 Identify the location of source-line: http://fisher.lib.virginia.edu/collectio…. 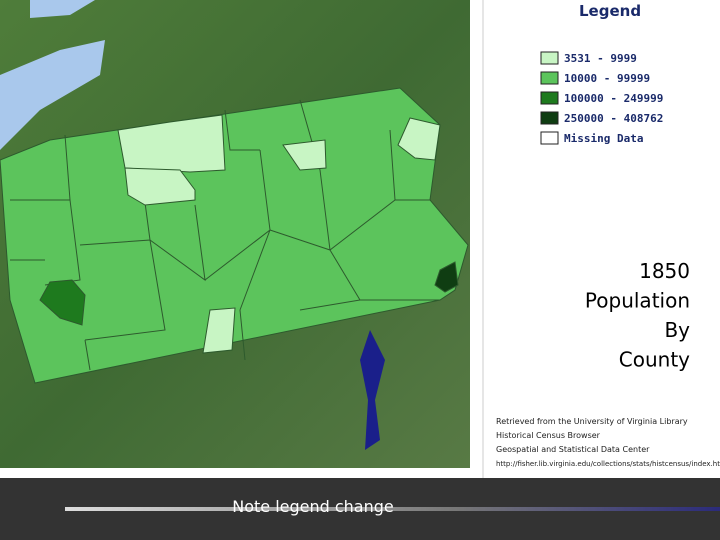
(608, 464).